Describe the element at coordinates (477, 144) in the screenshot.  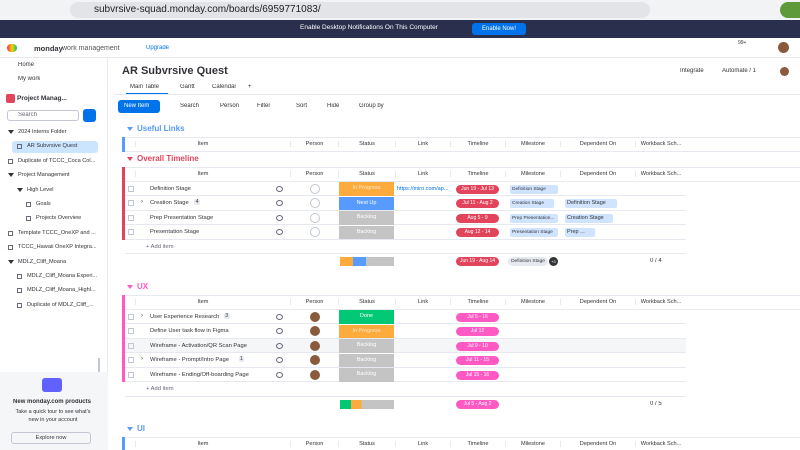
I see `column-header: Timeline` at that location.